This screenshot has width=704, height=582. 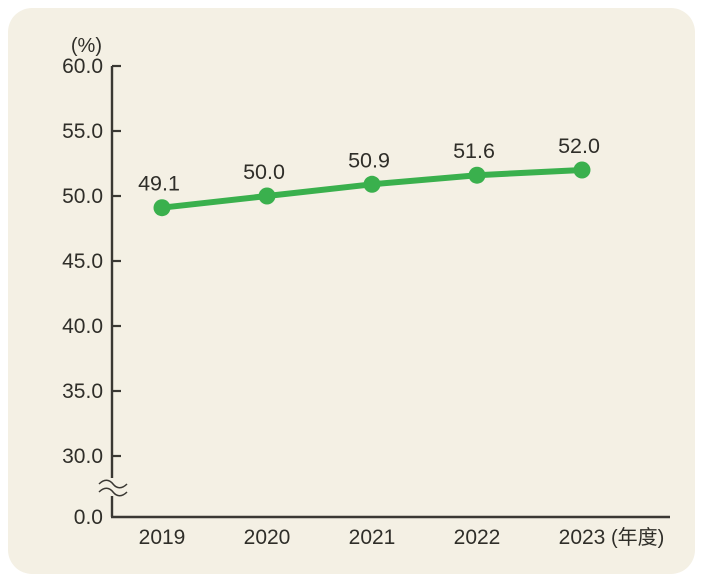 I want to click on y-tick-label: 45.0, so click(x=82, y=261).